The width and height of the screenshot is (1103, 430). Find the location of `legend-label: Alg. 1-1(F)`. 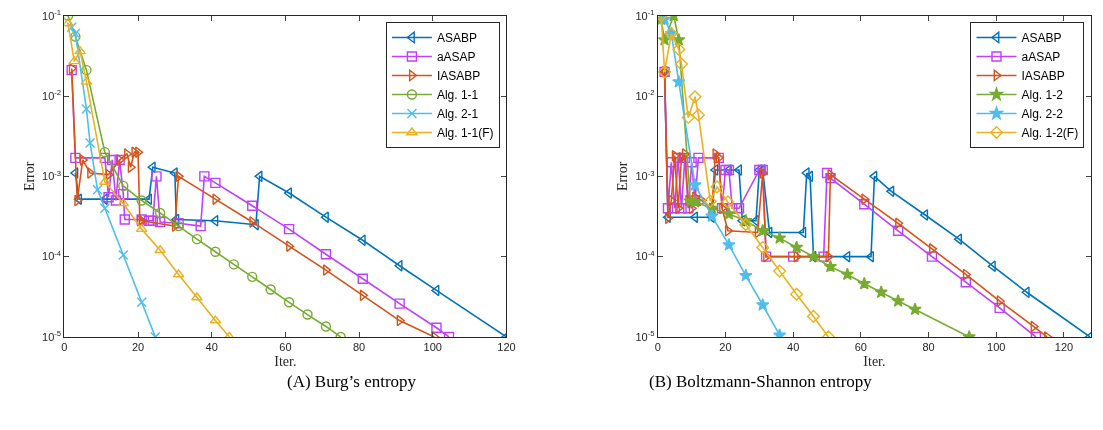

legend-label: Alg. 1-1(F) is located at coordinates (465, 133).